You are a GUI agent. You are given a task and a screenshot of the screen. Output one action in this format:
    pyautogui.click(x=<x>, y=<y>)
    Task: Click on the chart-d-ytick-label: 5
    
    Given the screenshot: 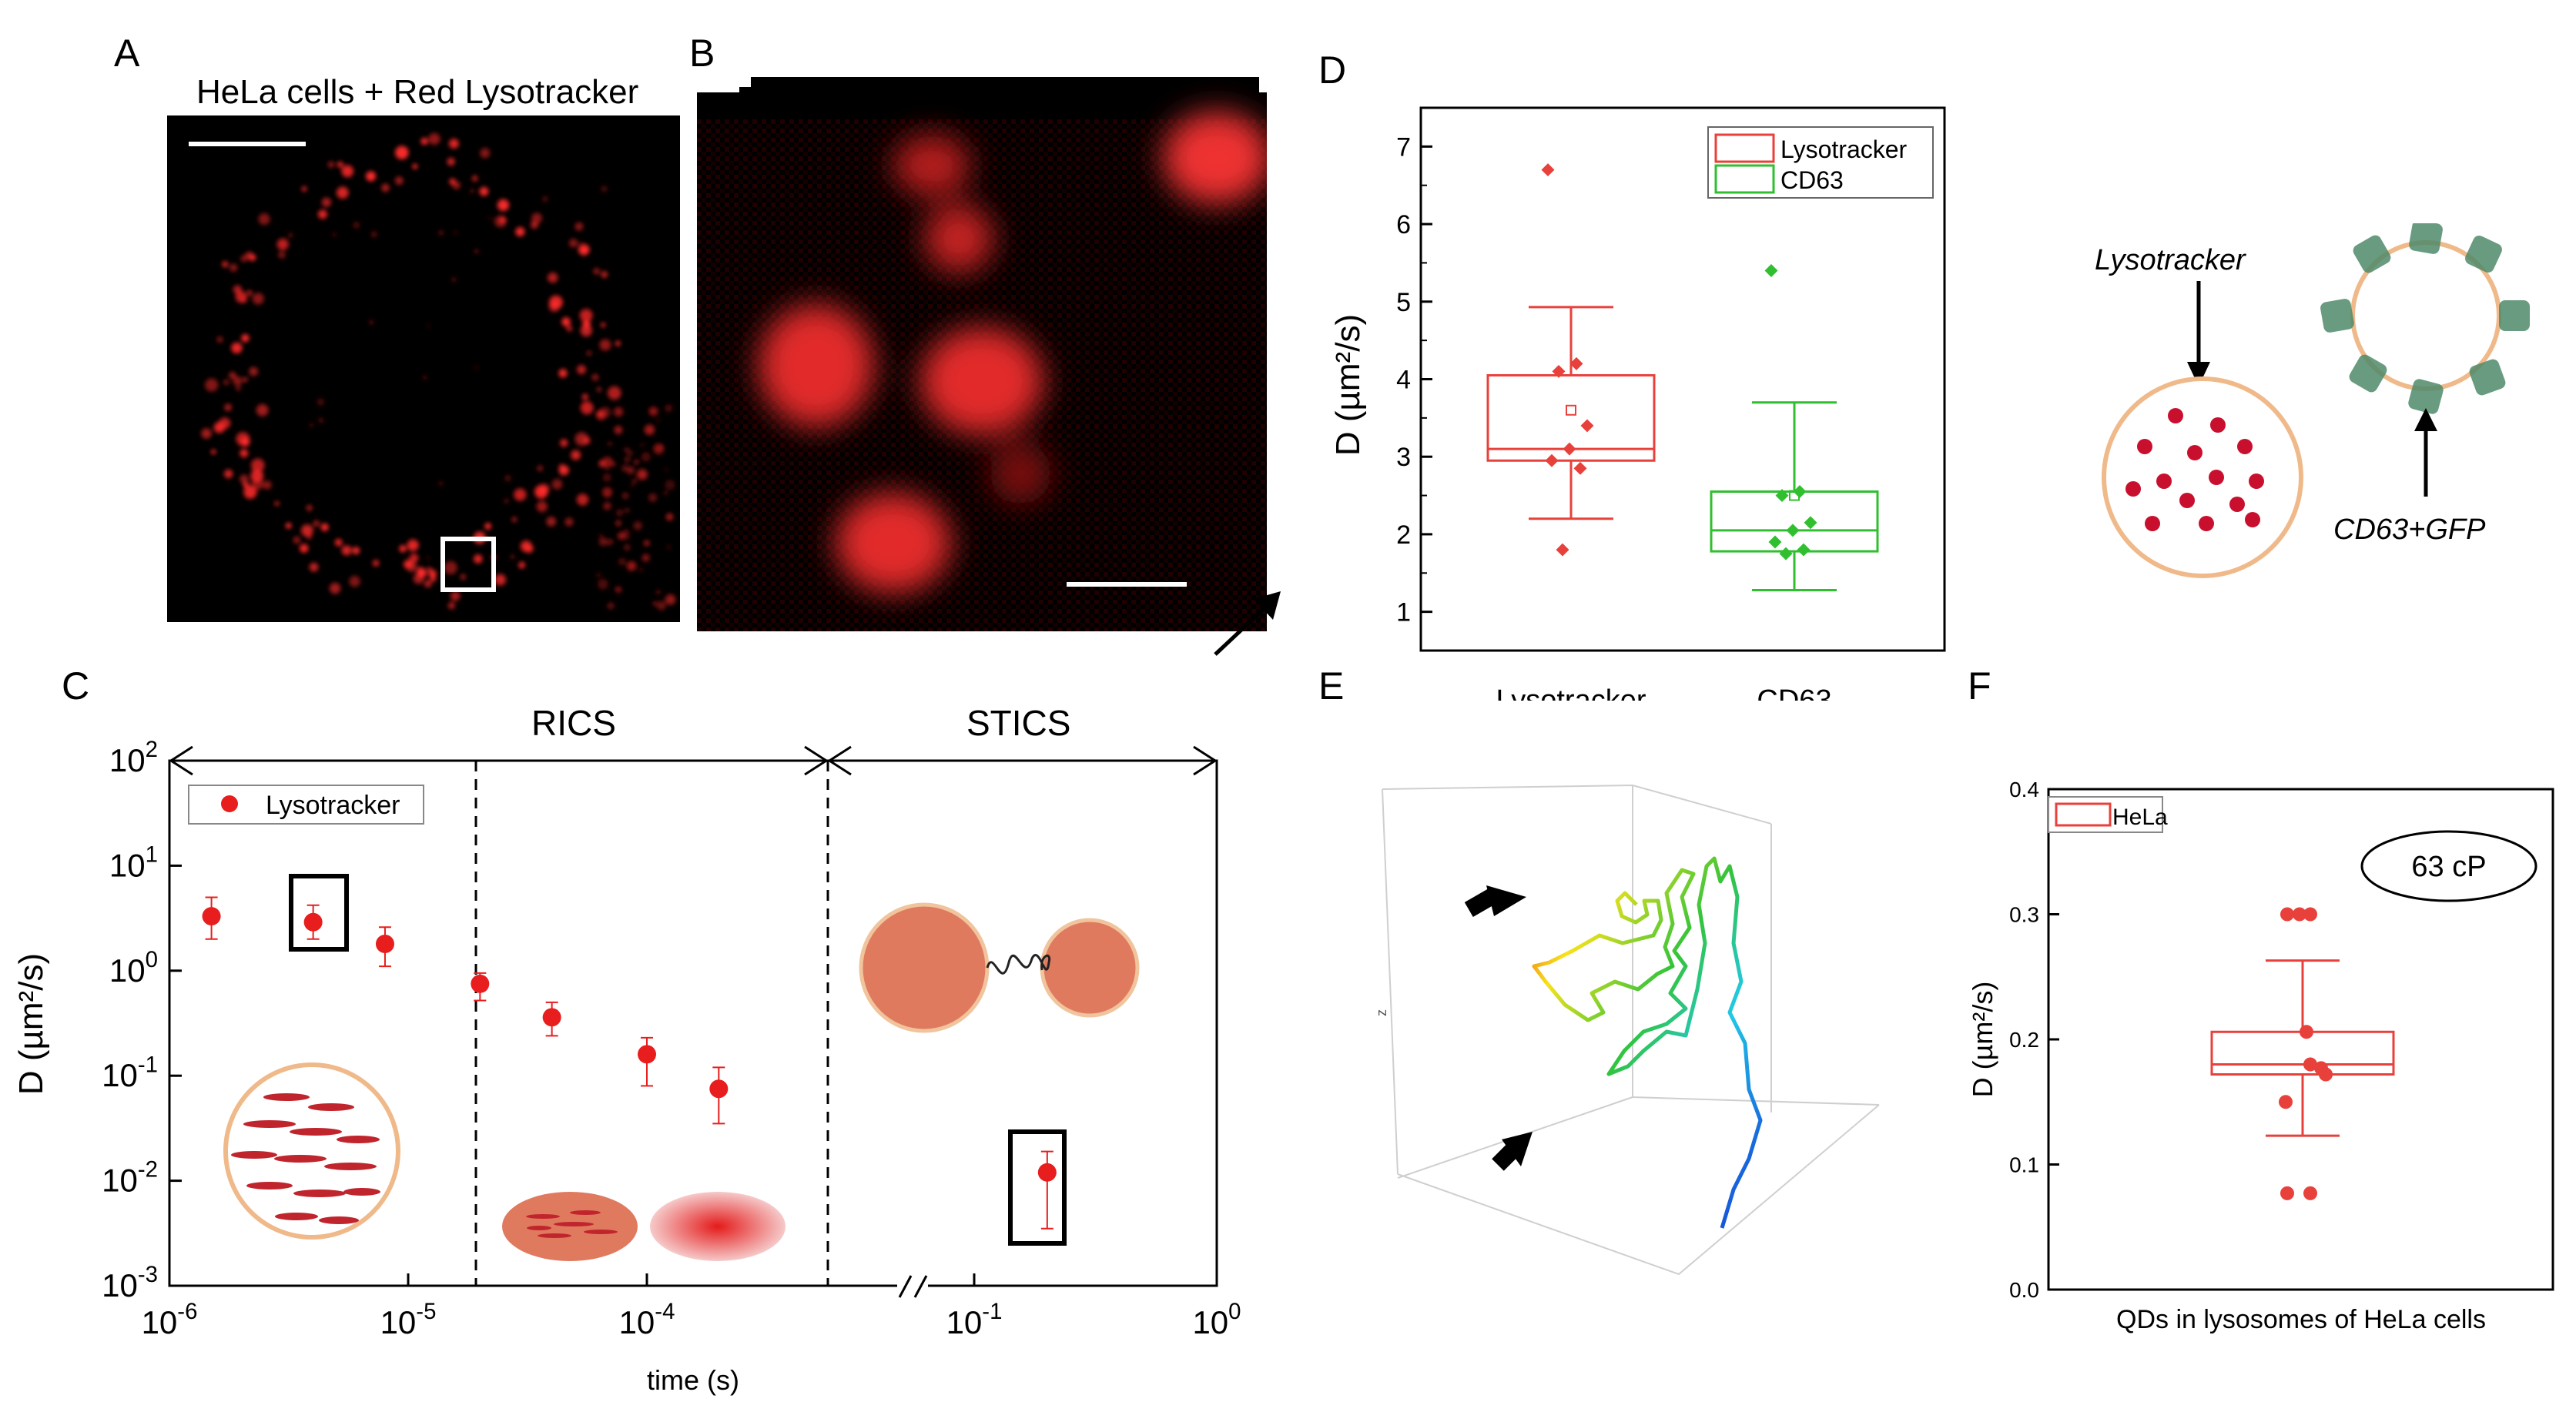 What is the action you would take?
    pyautogui.click(x=1404, y=302)
    